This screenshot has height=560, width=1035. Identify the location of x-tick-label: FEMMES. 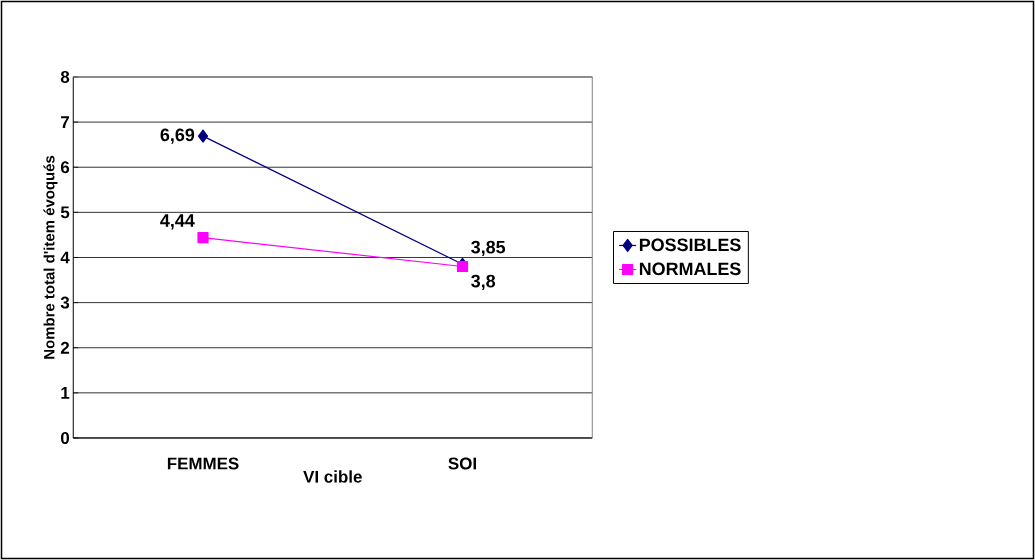
(203, 463).